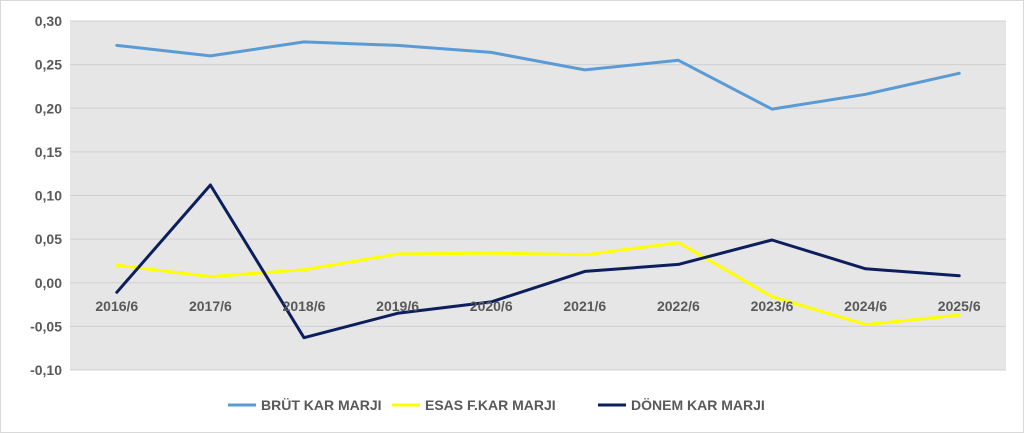 The width and height of the screenshot is (1024, 433). Describe the element at coordinates (48, 152) in the screenshot. I see `y-tick-label: 0,15` at that location.